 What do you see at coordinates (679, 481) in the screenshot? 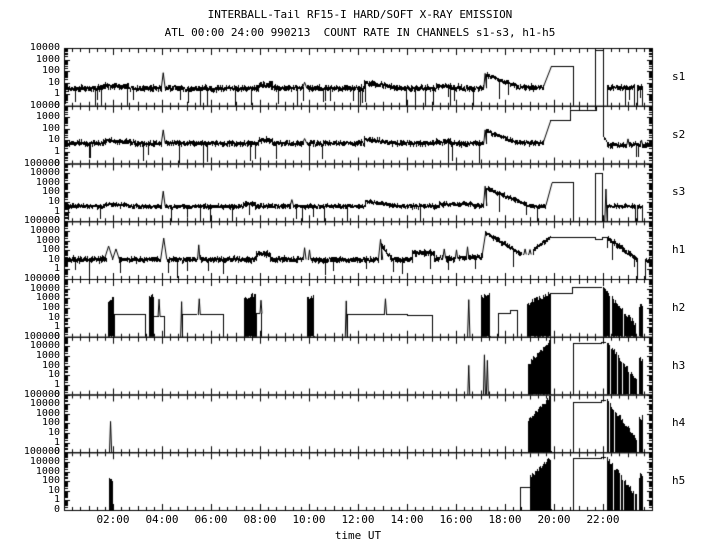
I see `channel-label-h5: h5` at bounding box center [679, 481].